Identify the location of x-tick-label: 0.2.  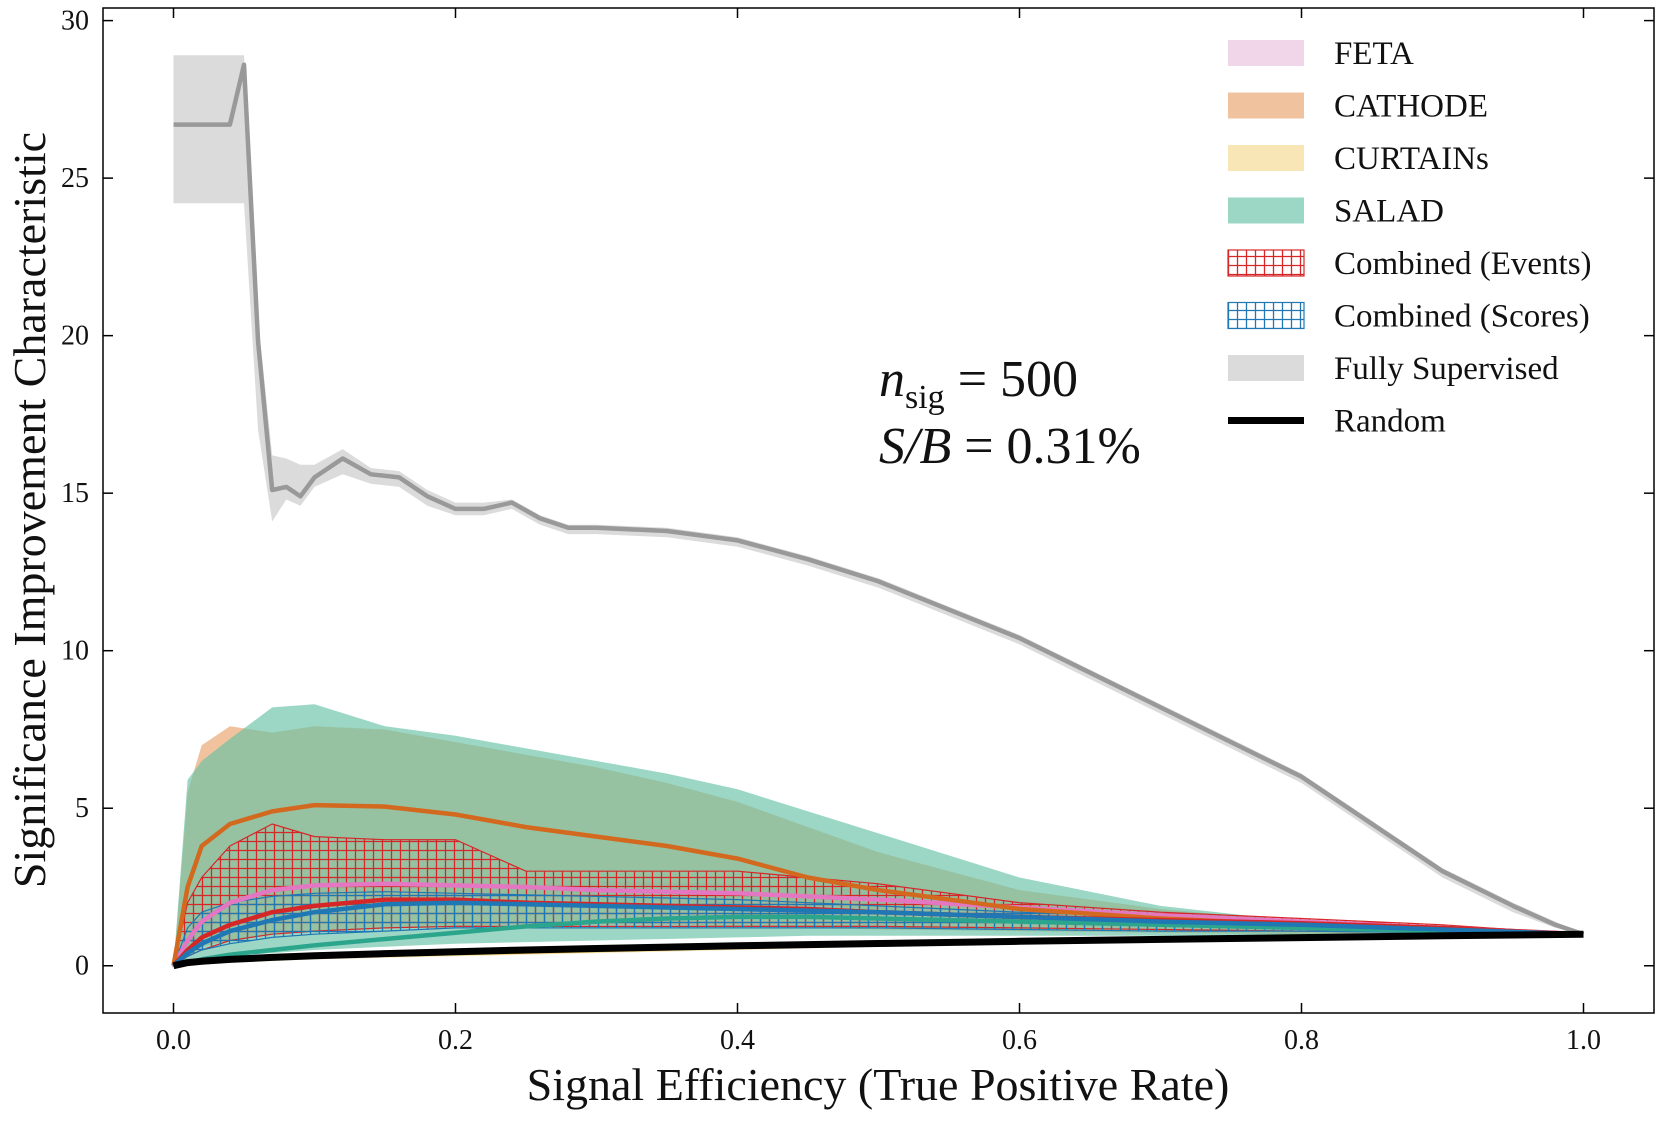
(455, 1040).